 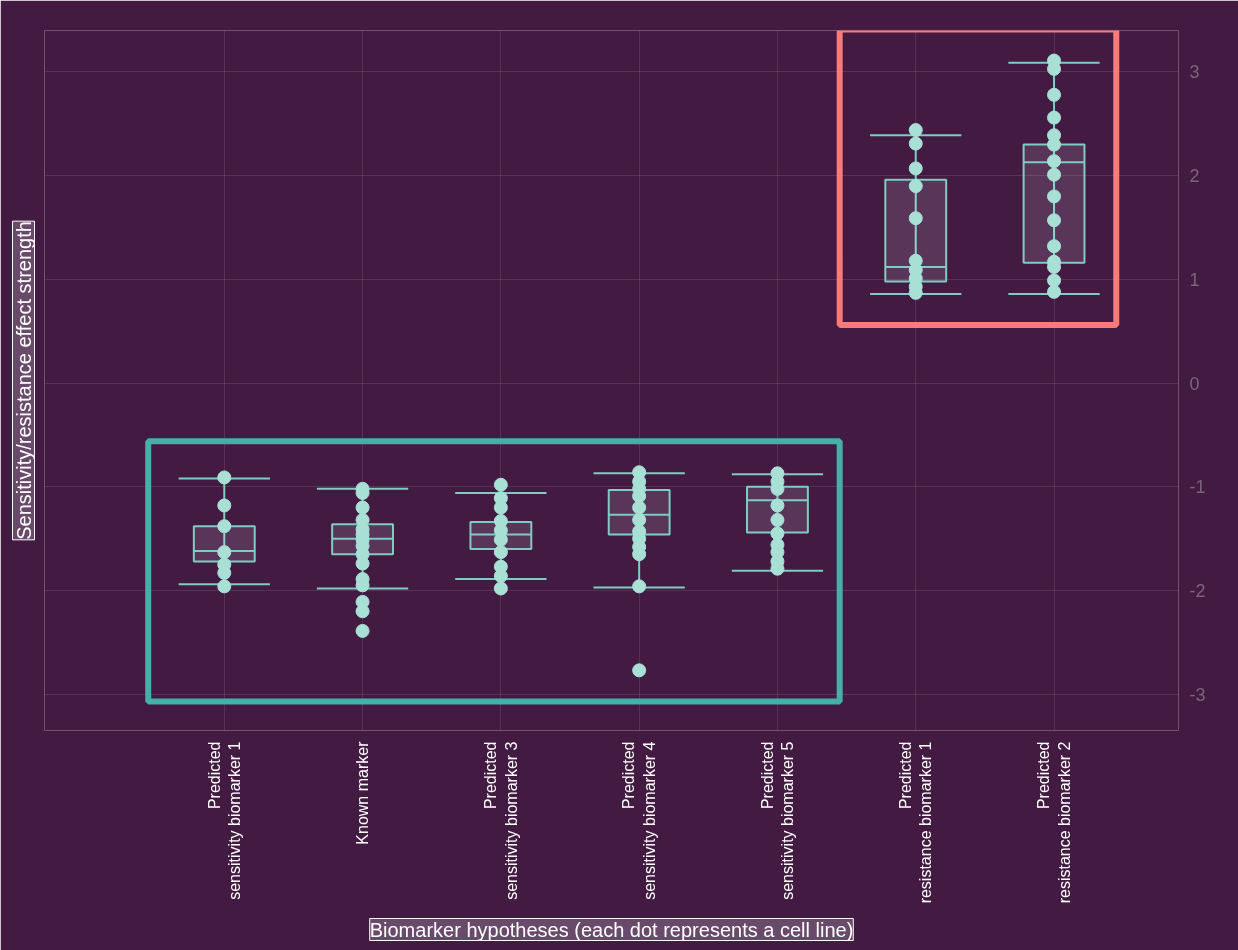 What do you see at coordinates (1197, 591) in the screenshot?
I see `y-tick-label: -2` at bounding box center [1197, 591].